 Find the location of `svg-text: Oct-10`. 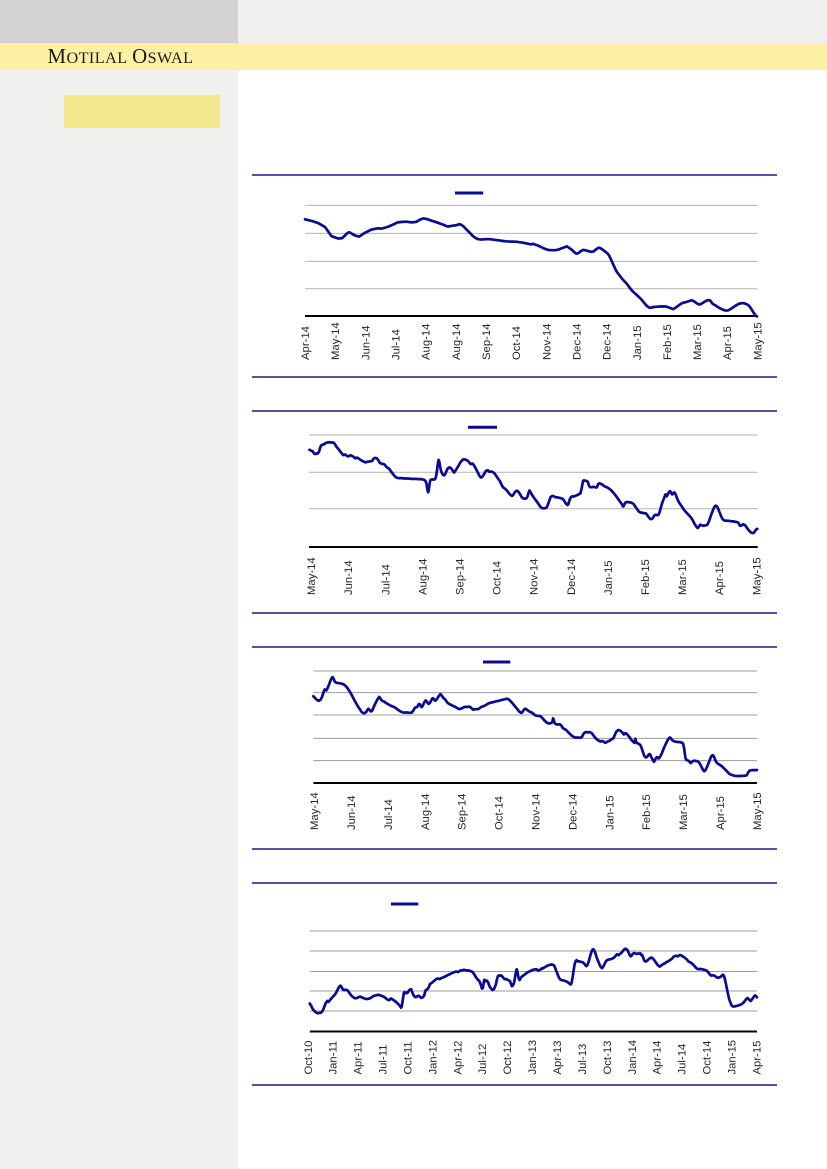

svg-text: Oct-10 is located at coordinates (309, 1058).